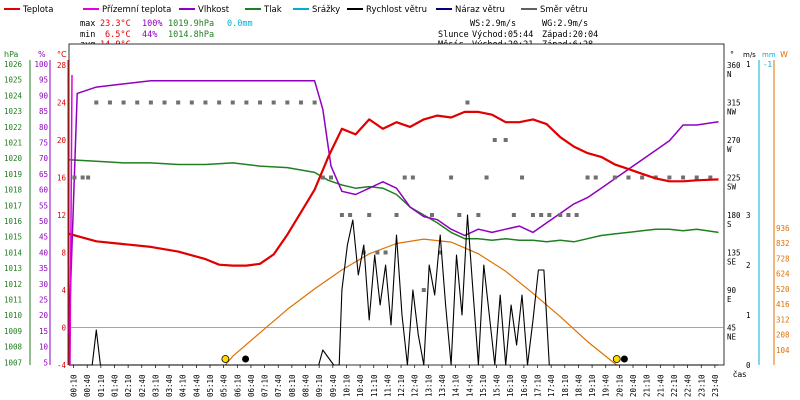 This screenshot has height=400, width=800. What do you see at coordinates (13, 362) in the screenshot?
I see `pressure-tick: 1007` at bounding box center [13, 362].